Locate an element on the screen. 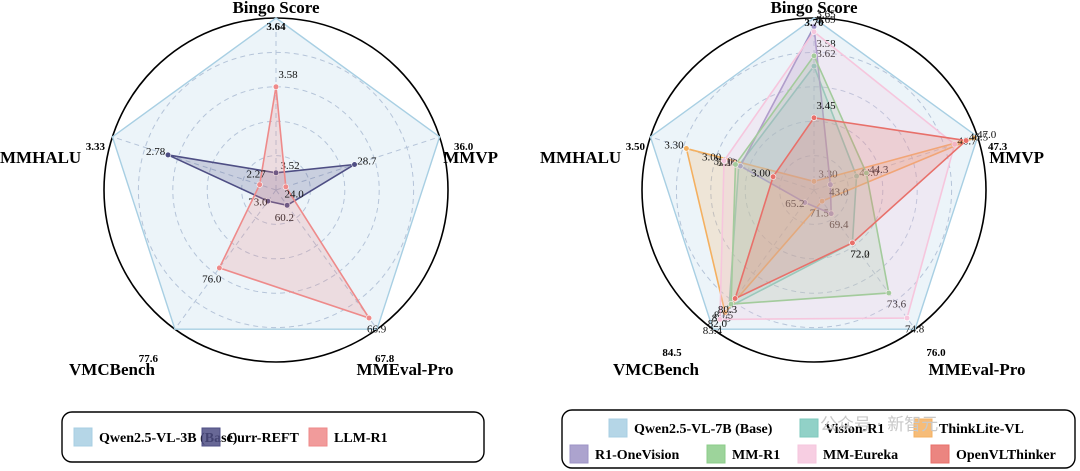  legend-label: ThinkLite-VL is located at coordinates (981, 429).